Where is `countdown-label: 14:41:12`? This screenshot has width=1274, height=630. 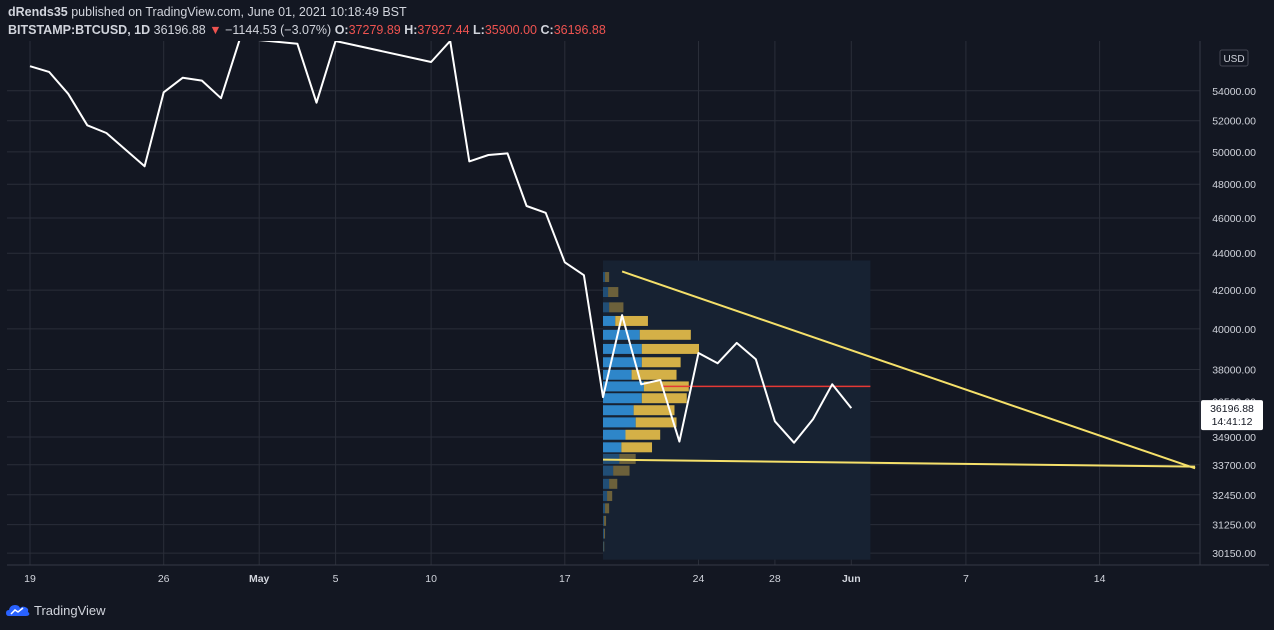 countdown-label: 14:41:12 is located at coordinates (1232, 422).